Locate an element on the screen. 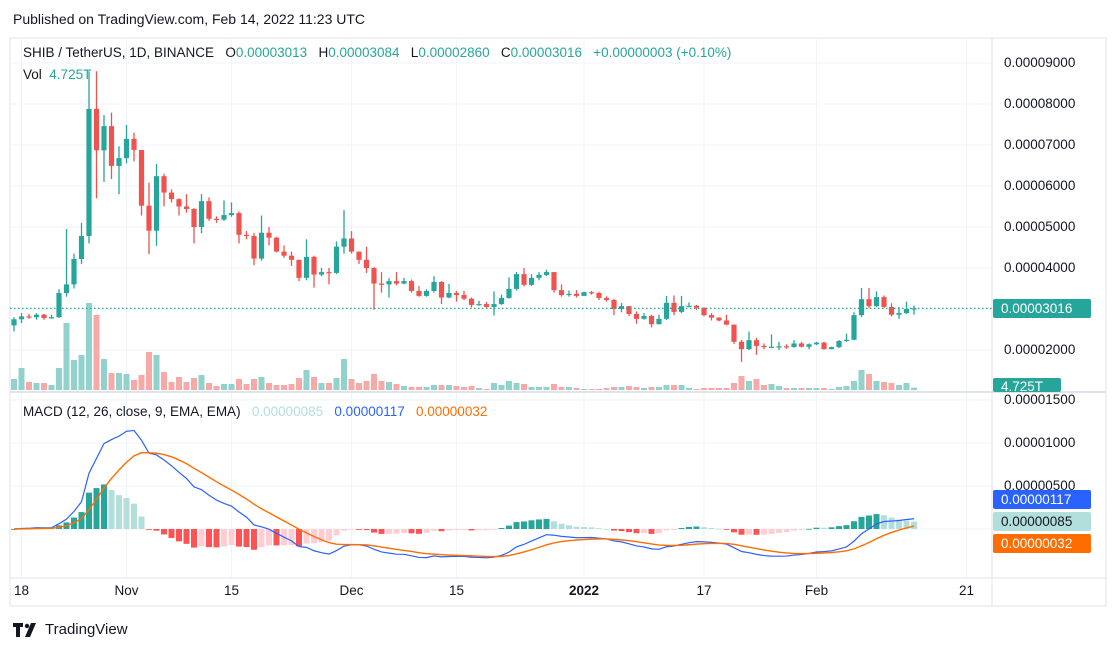  symbol-title: SHIB / TetherUS, 1D, BINANCE is located at coordinates (119, 52).